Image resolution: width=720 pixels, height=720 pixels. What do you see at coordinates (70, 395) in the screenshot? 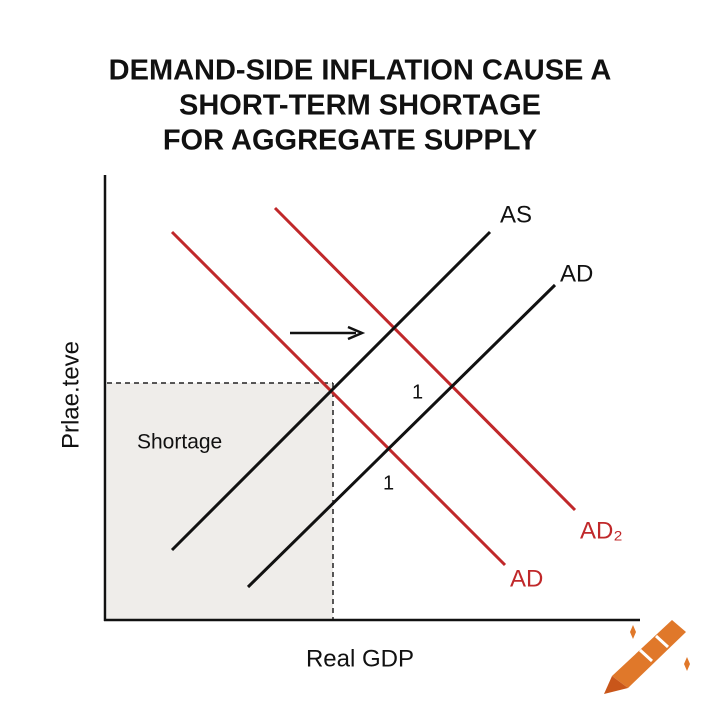
I see `y-axis-label: Prlae.teve` at bounding box center [70, 395].